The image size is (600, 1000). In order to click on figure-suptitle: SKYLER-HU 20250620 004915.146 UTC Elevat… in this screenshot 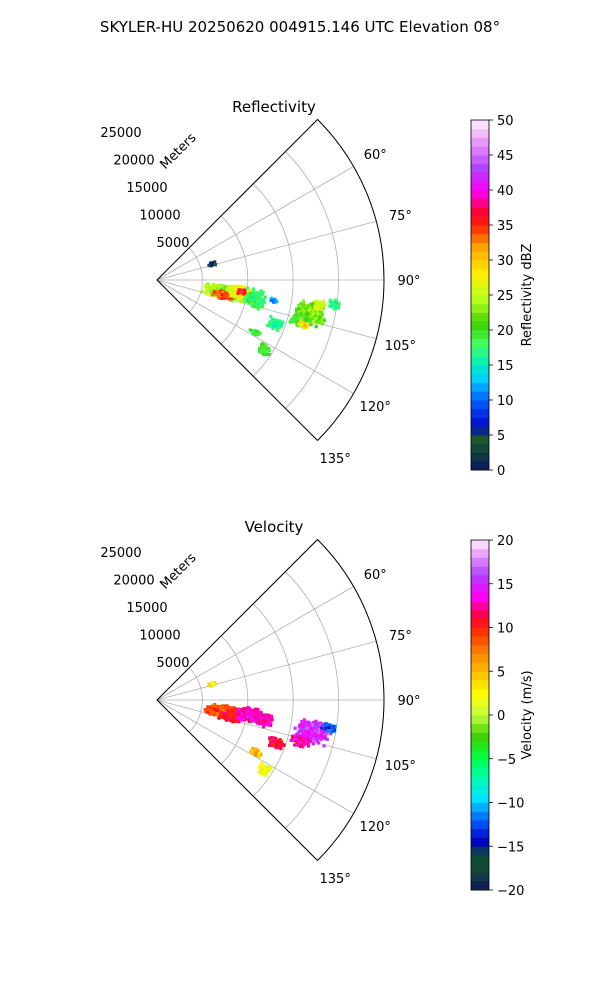, I will do `click(300, 27)`.